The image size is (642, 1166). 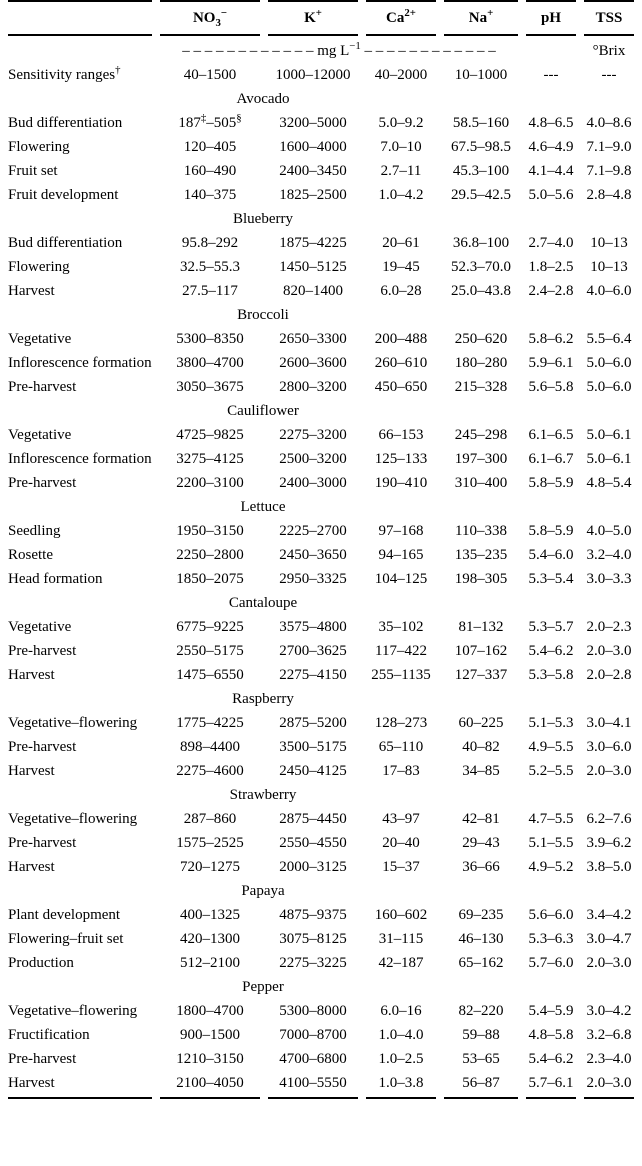 What do you see at coordinates (313, 914) in the screenshot?
I see `value-cell-k: 4875–9375` at bounding box center [313, 914].